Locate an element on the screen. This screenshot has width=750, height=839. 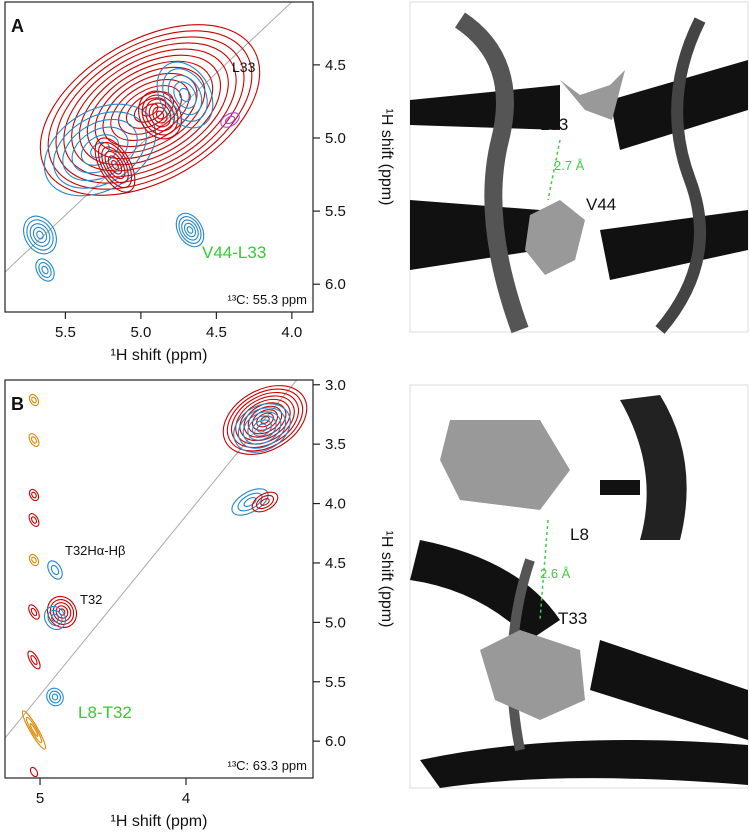
x-tick-label: 5.5 is located at coordinates (65, 332).